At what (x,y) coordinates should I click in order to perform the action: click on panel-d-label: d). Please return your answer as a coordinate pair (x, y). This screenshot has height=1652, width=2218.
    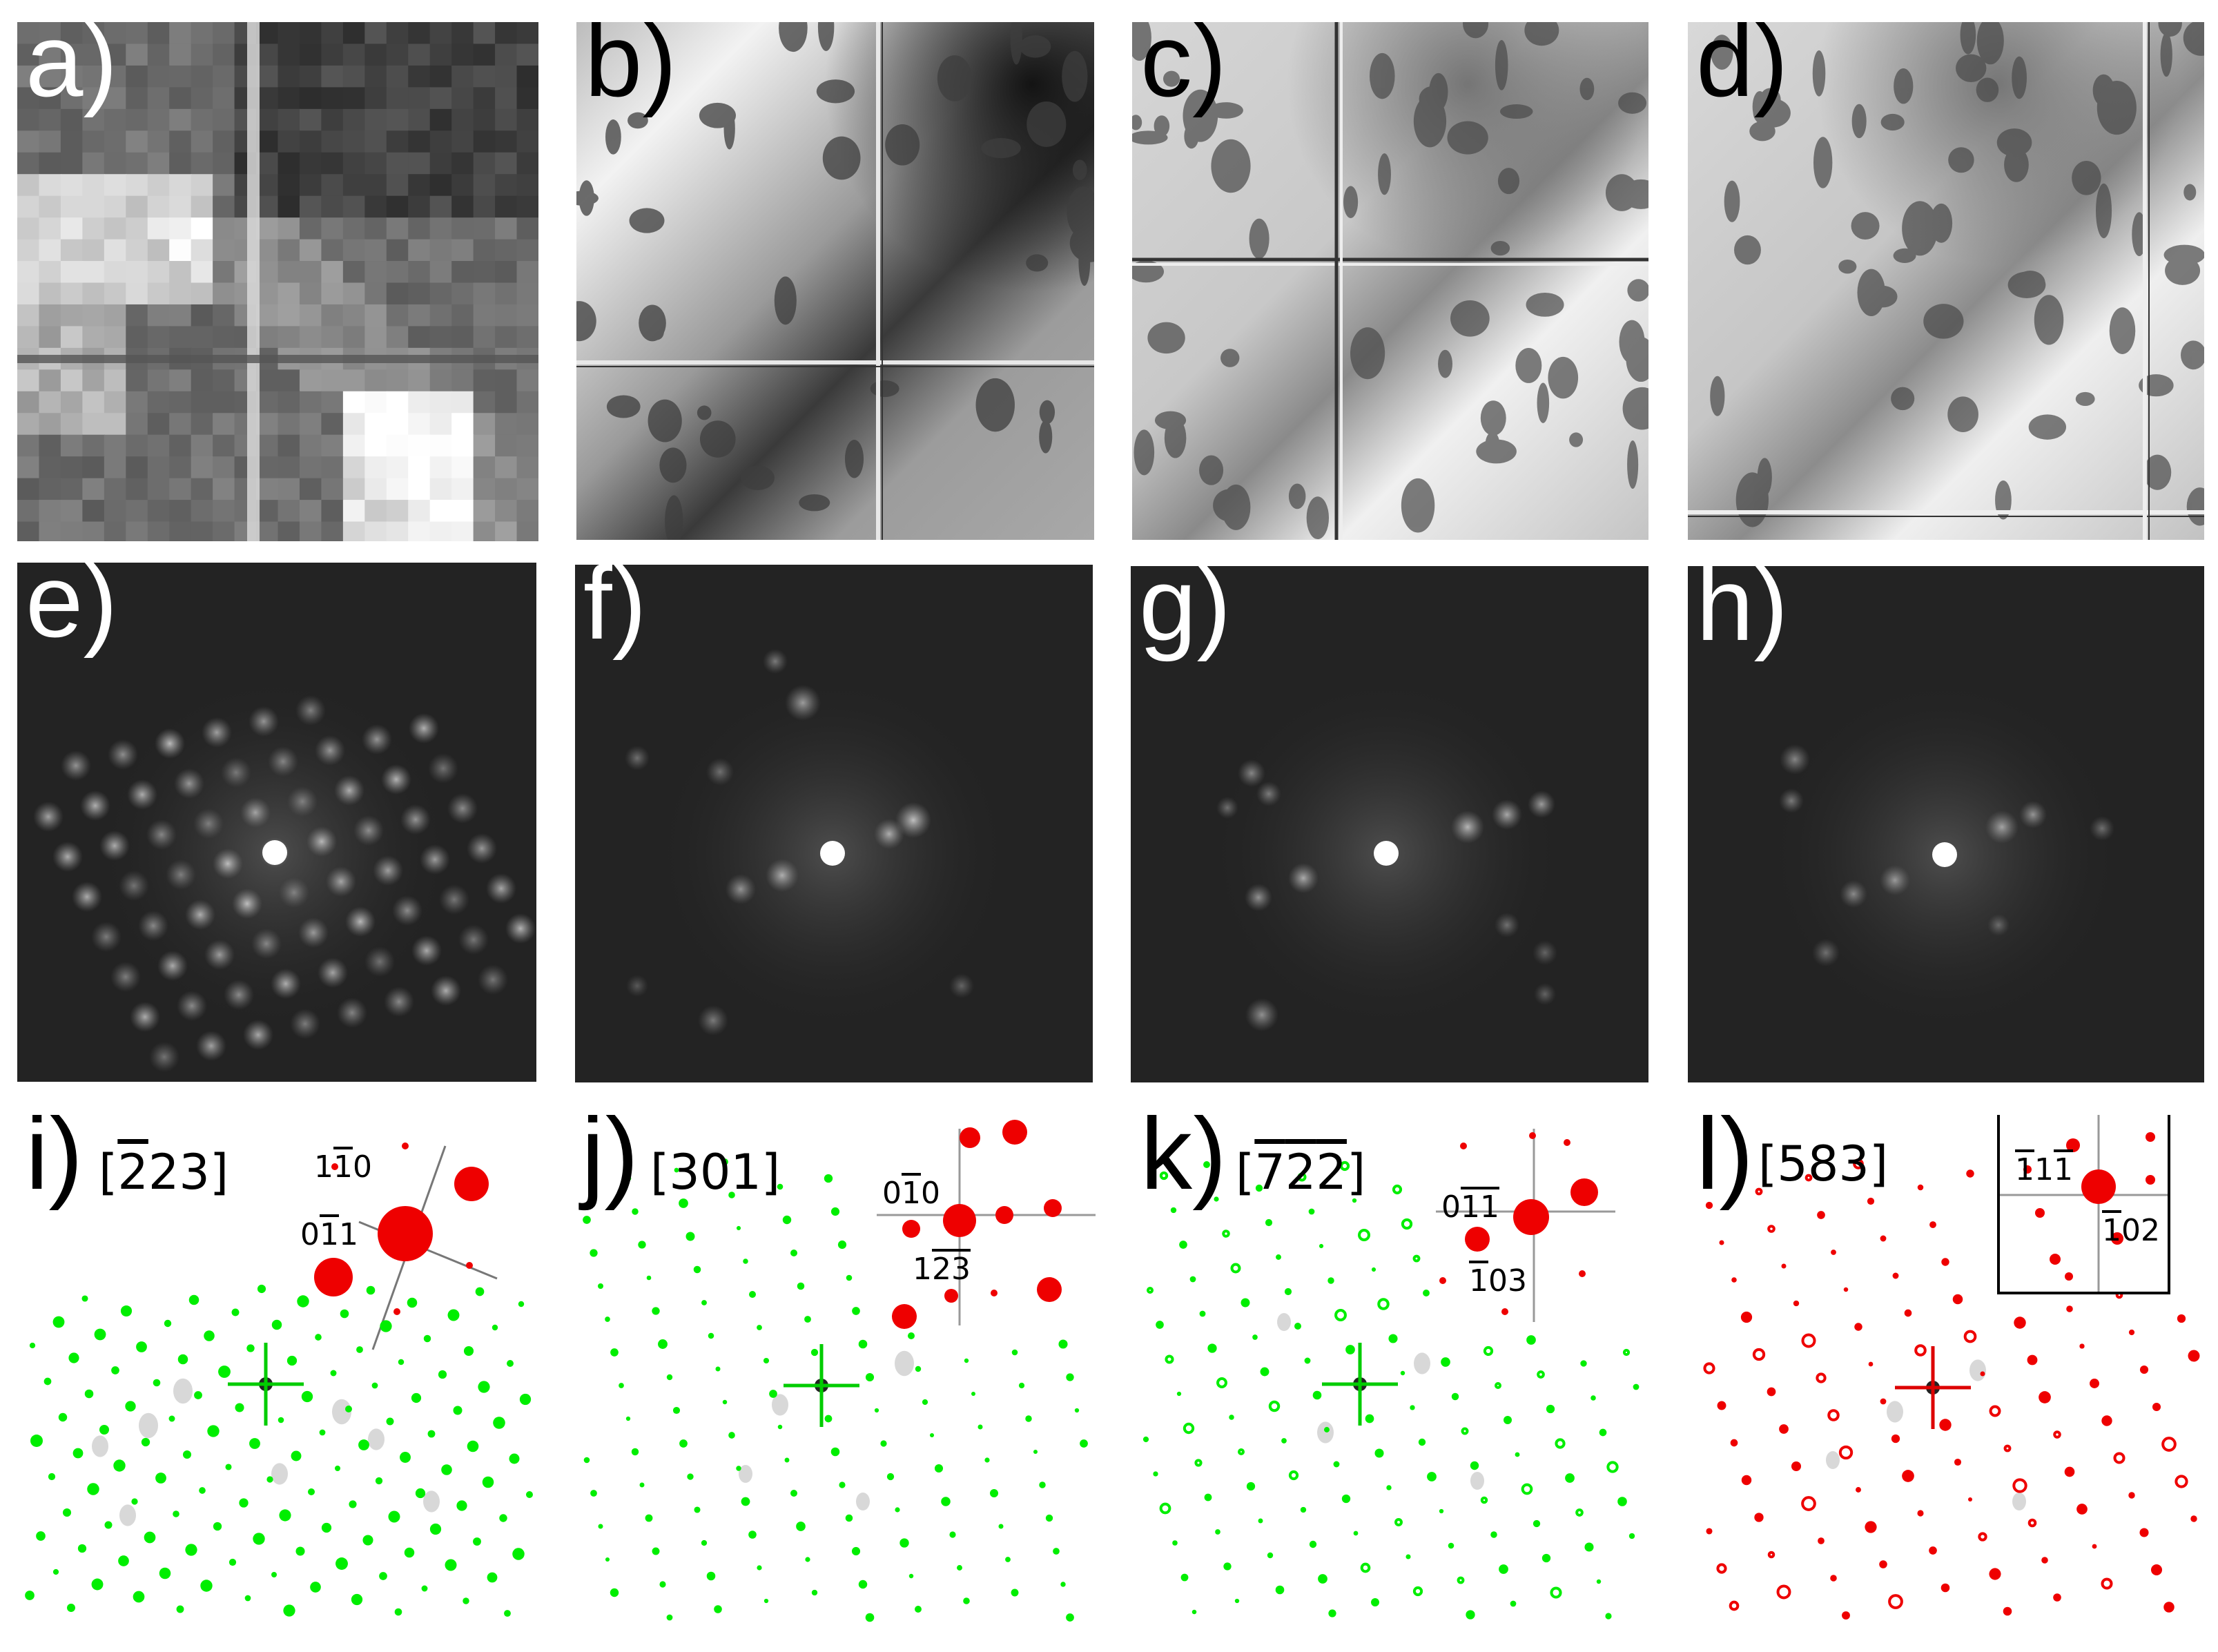
    Looking at the image, I should click on (1743, 70).